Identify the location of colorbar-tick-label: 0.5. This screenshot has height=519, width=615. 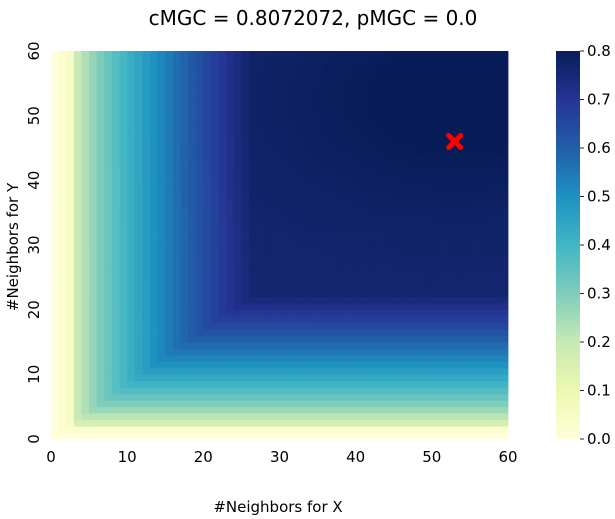
(599, 197).